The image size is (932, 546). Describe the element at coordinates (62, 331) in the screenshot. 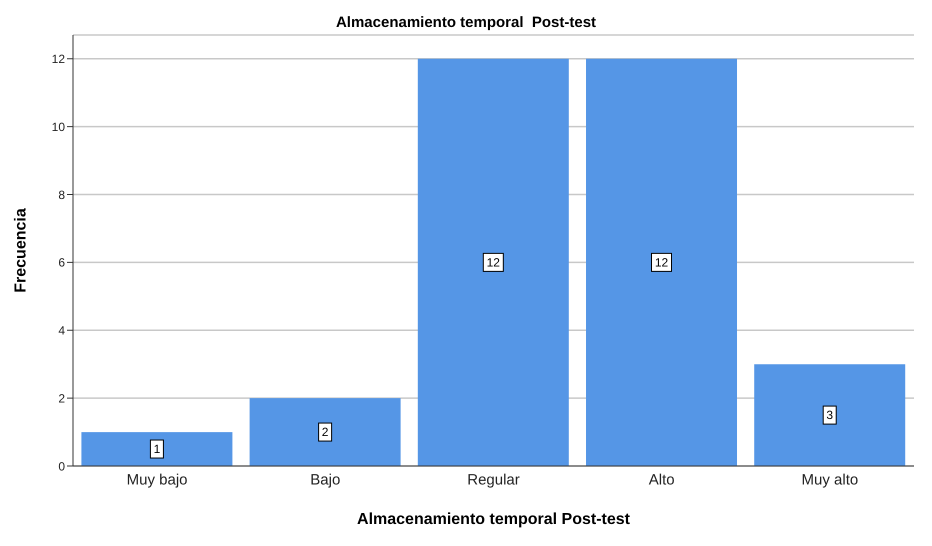

I see `y-tick-label: 4` at that location.